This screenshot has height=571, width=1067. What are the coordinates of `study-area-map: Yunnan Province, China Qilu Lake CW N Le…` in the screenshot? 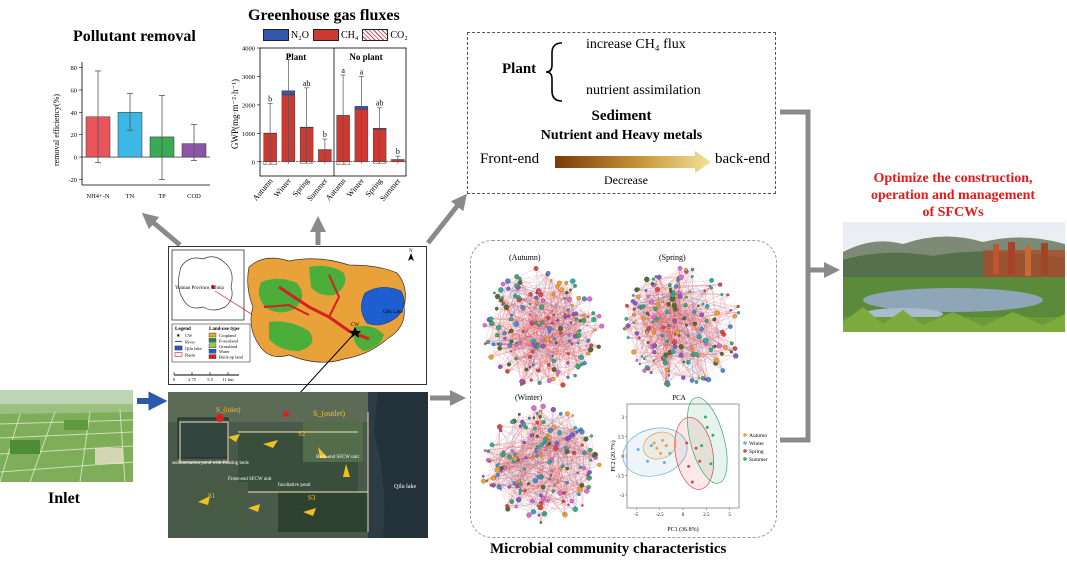 It's located at (297, 315).